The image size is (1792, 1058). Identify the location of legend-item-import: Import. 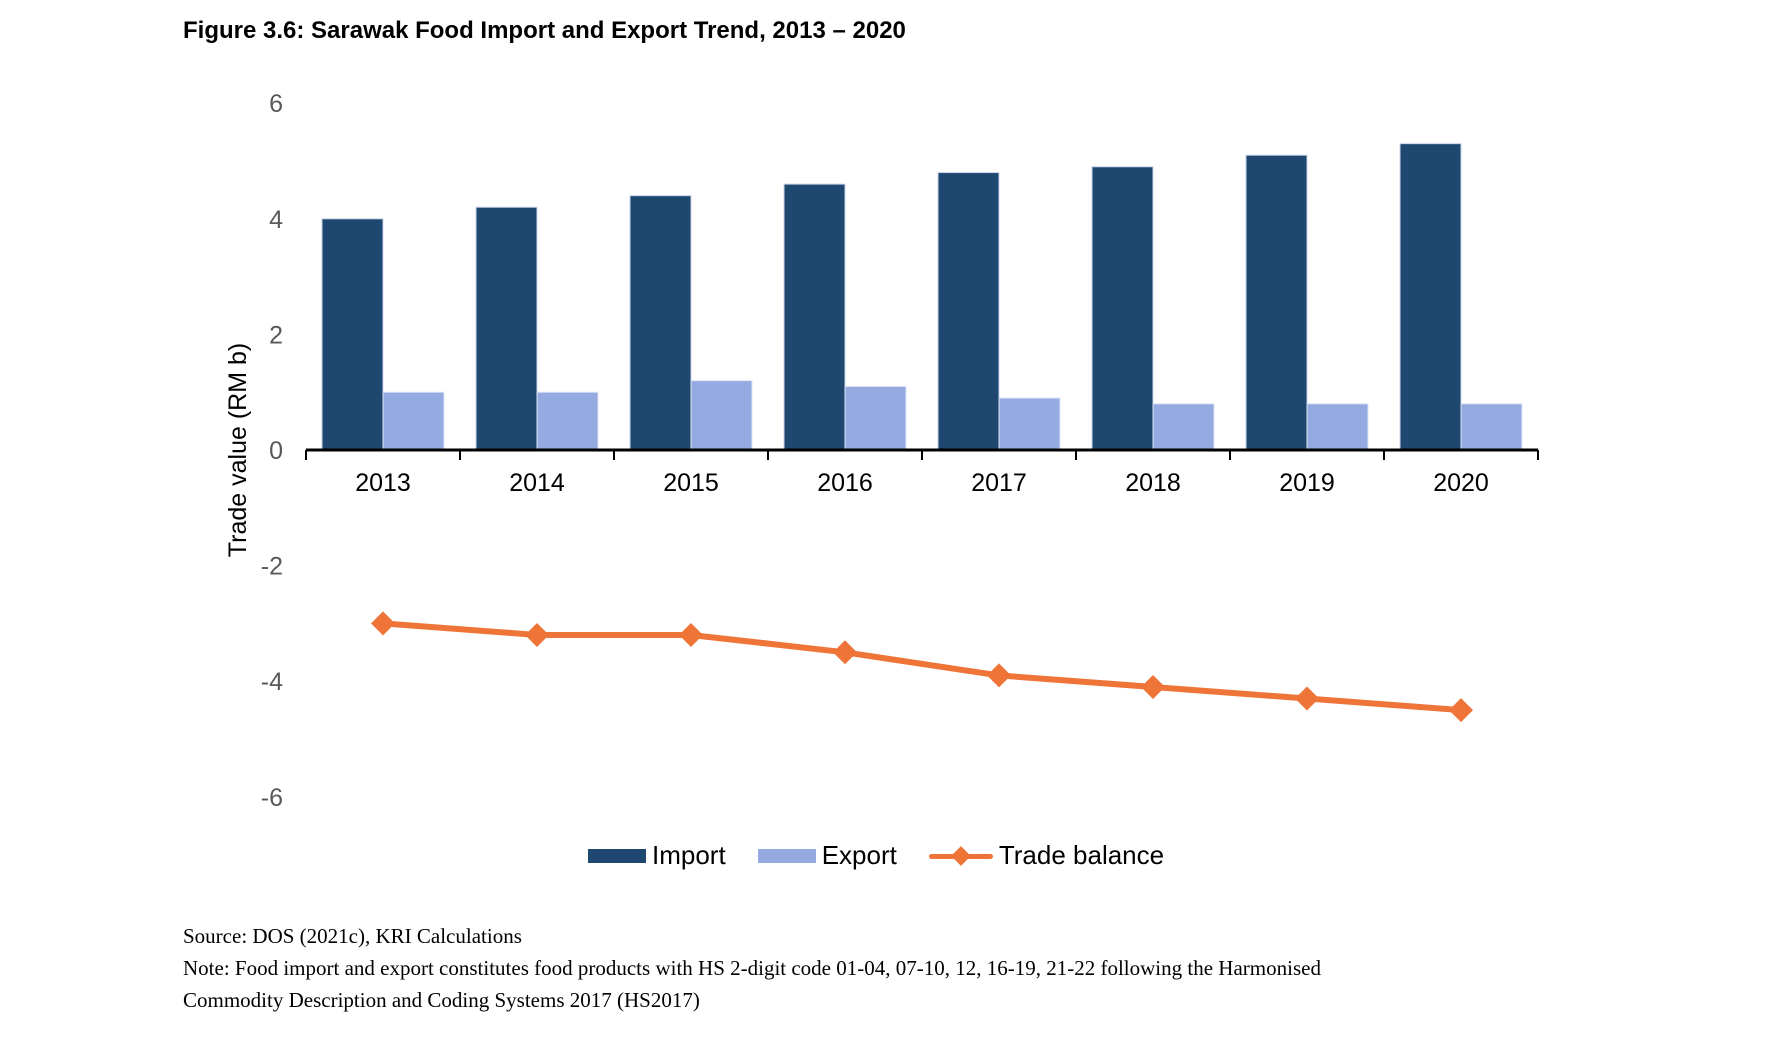
(657, 855).